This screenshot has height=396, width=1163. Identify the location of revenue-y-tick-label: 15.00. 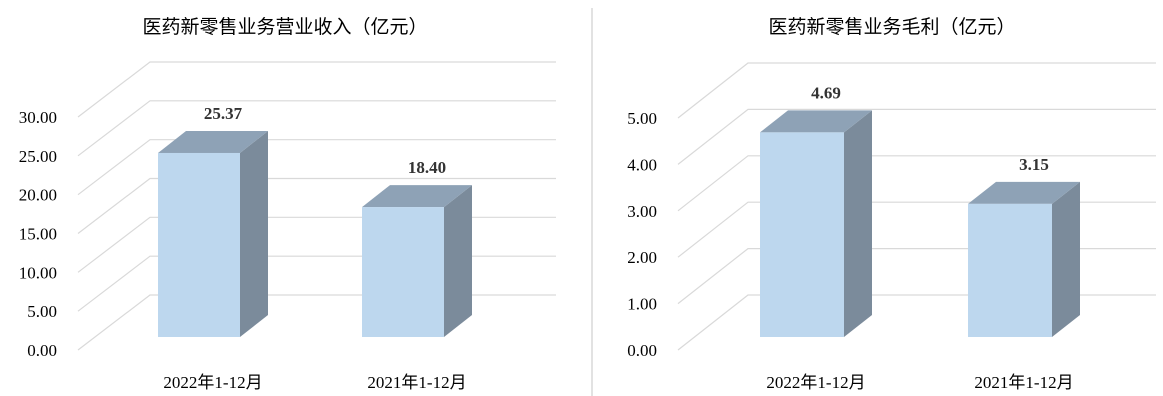
(38, 234).